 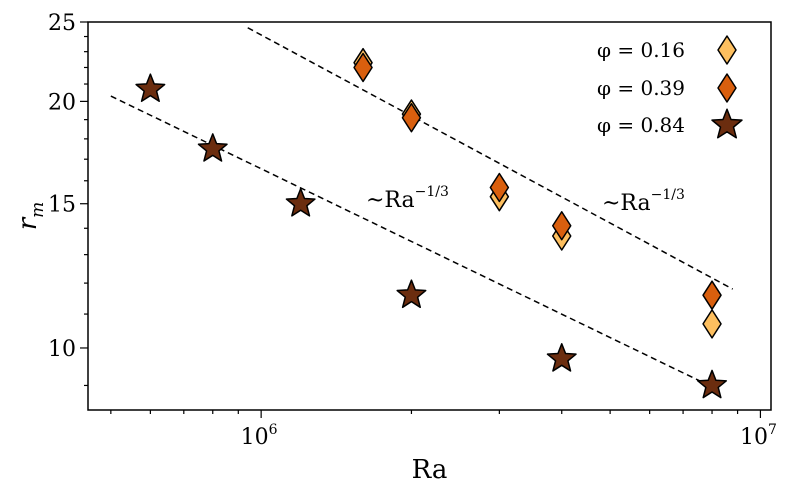 What do you see at coordinates (259, 436) in the screenshot?
I see `x-tick-label: 10⁶` at bounding box center [259, 436].